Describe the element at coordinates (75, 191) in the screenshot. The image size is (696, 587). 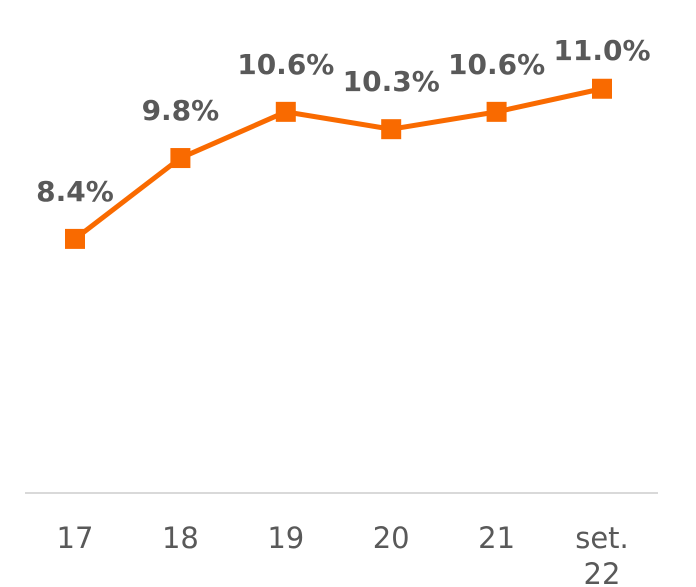
I see `data-label: 8.4%` at that location.